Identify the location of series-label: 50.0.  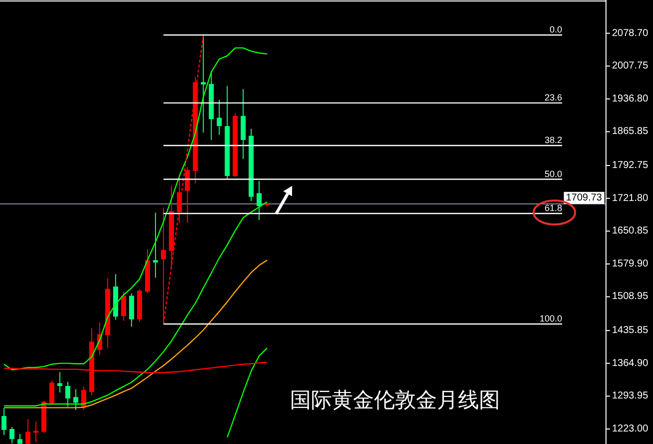
(553, 173).